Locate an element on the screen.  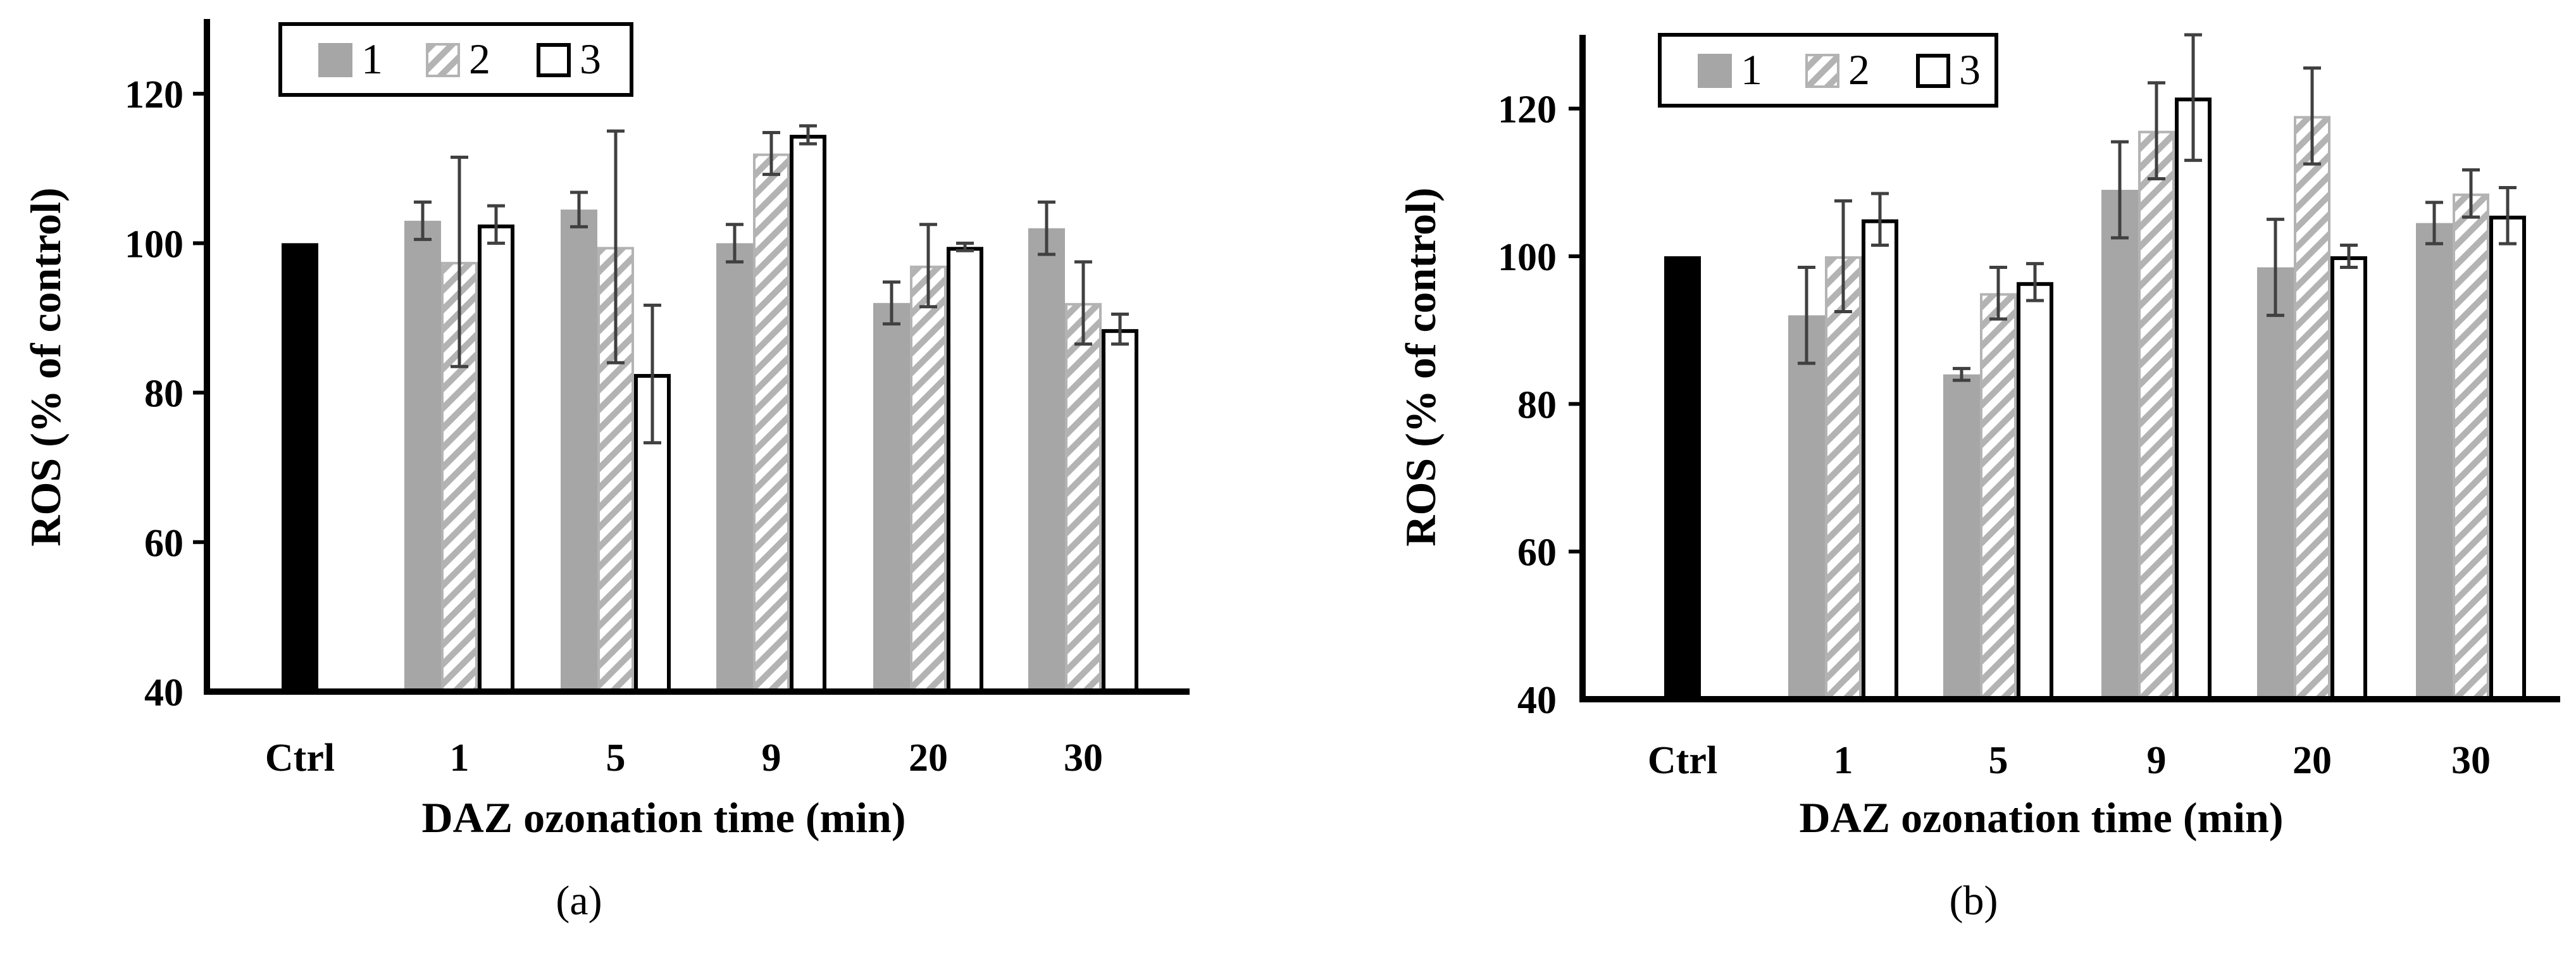
panel-label: (b) is located at coordinates (1974, 901).